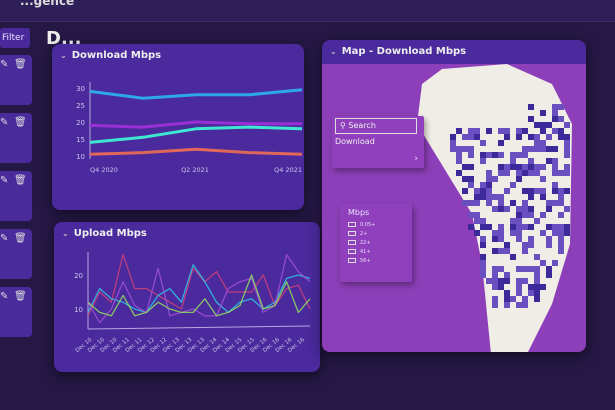 The image size is (615, 410). I want to click on legend-item: 41+, so click(376, 251).